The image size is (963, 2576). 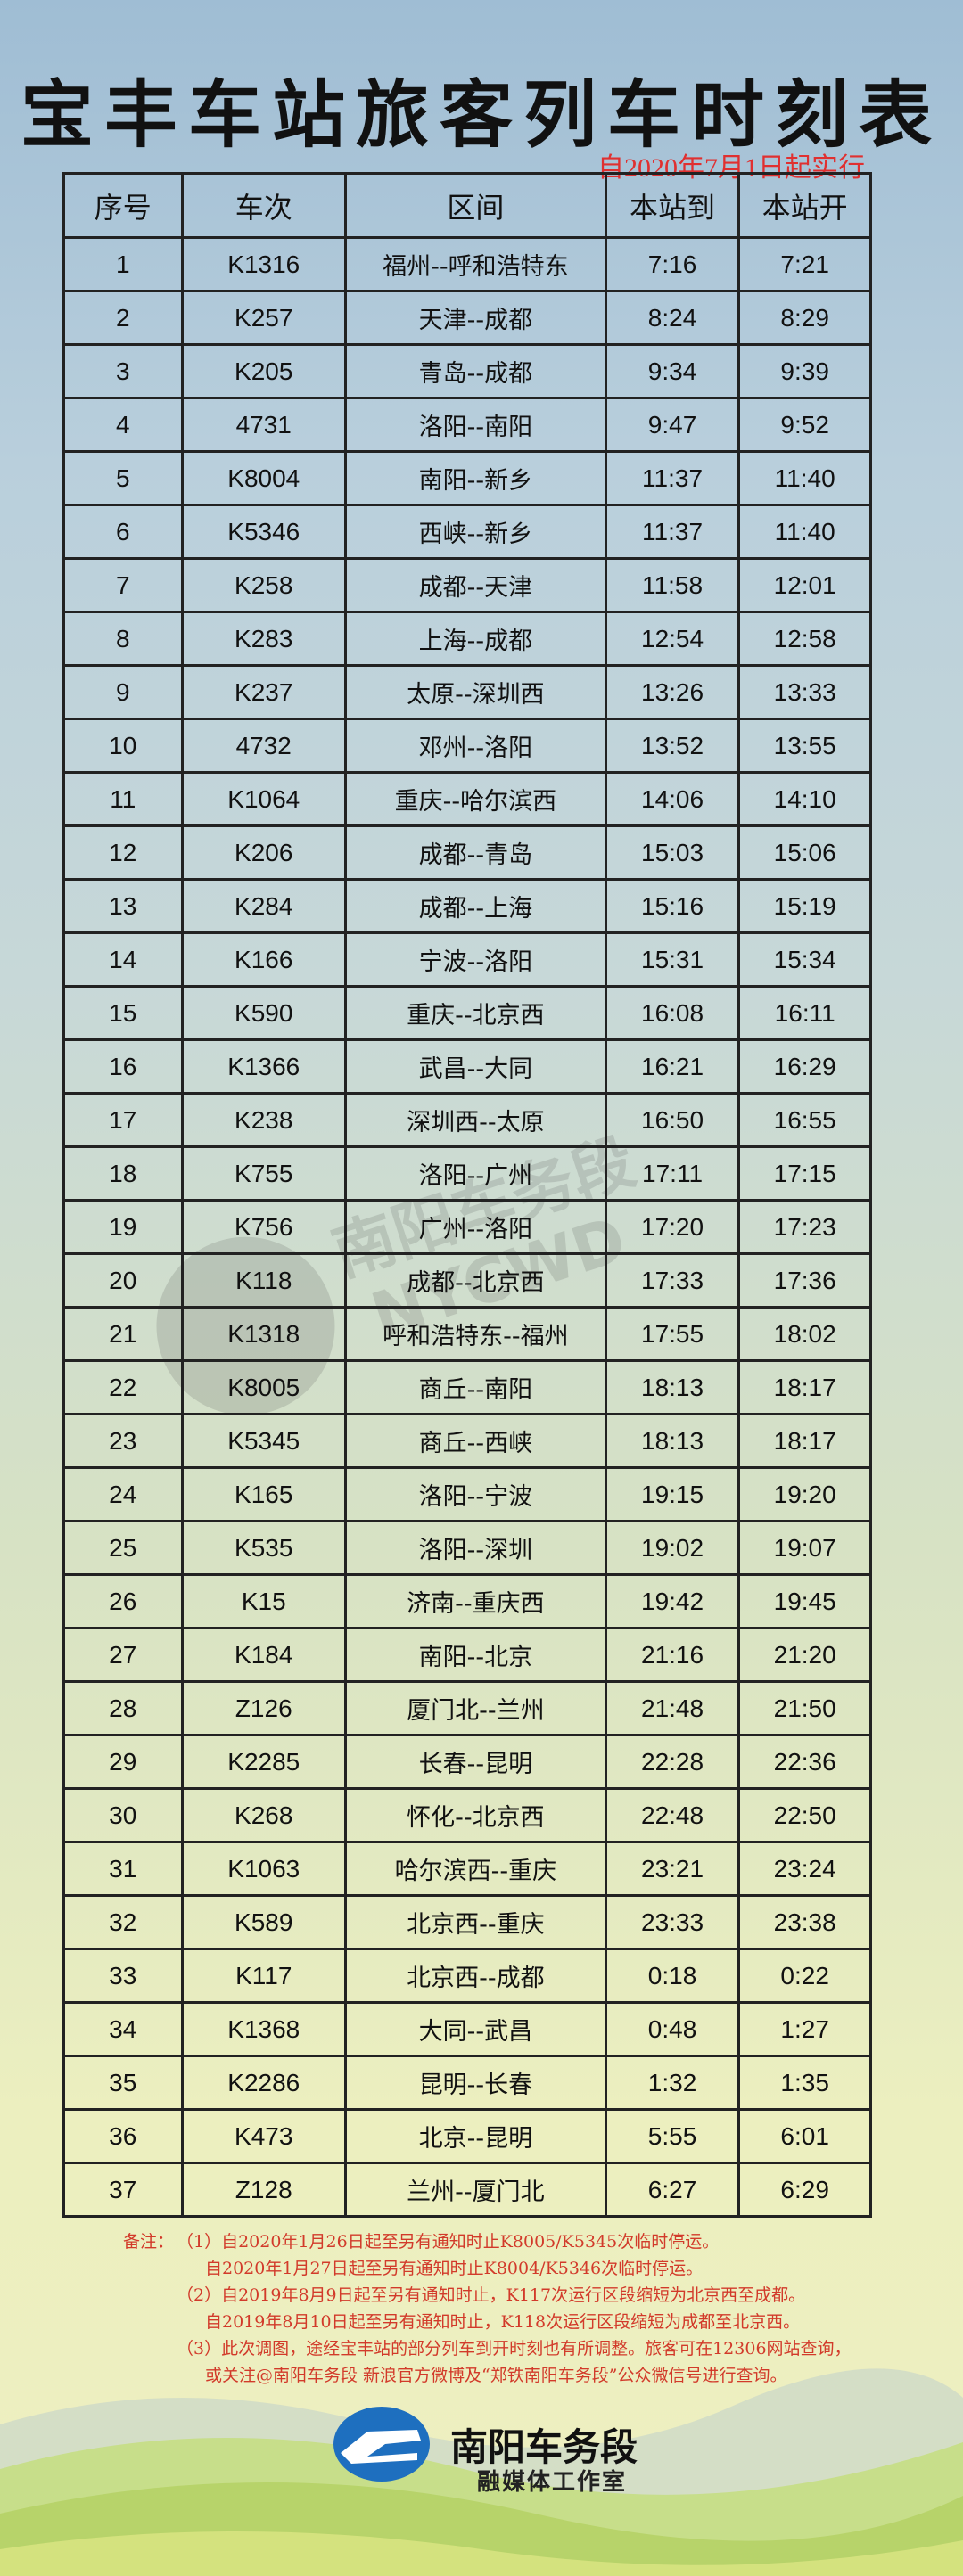 I want to click on row-number: 20, so click(x=123, y=1280).